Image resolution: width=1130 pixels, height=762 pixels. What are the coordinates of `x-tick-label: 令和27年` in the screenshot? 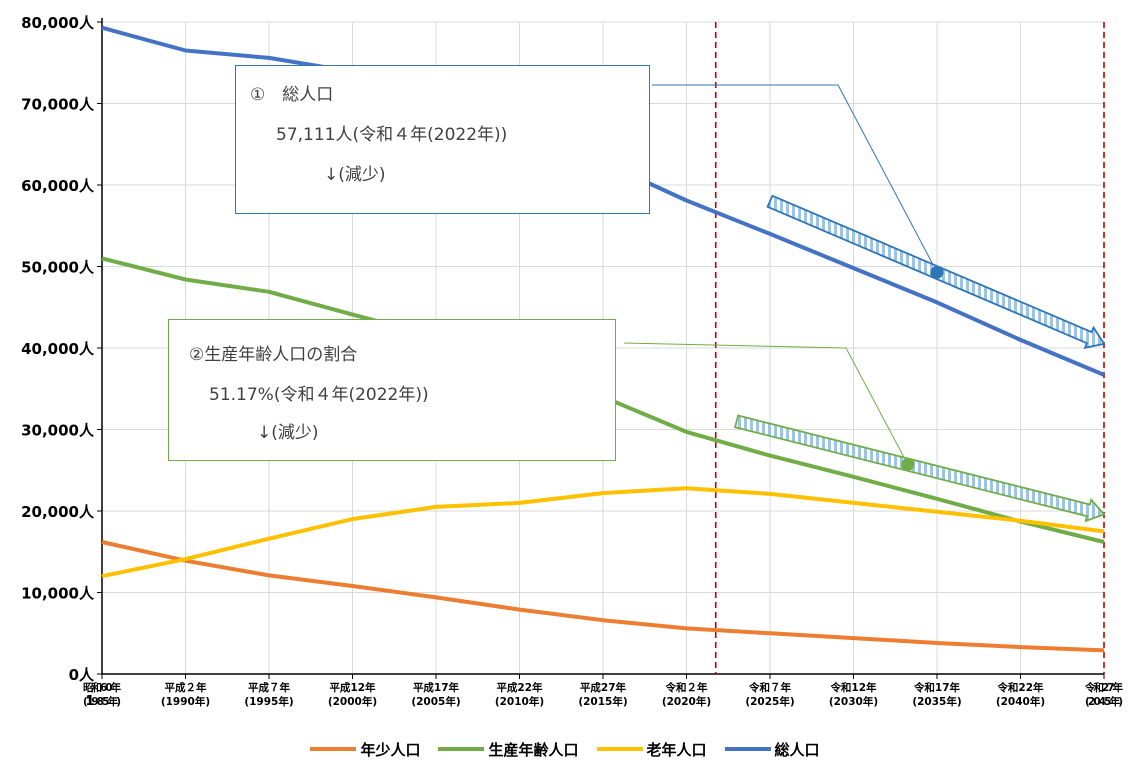 It's located at (1104, 687).